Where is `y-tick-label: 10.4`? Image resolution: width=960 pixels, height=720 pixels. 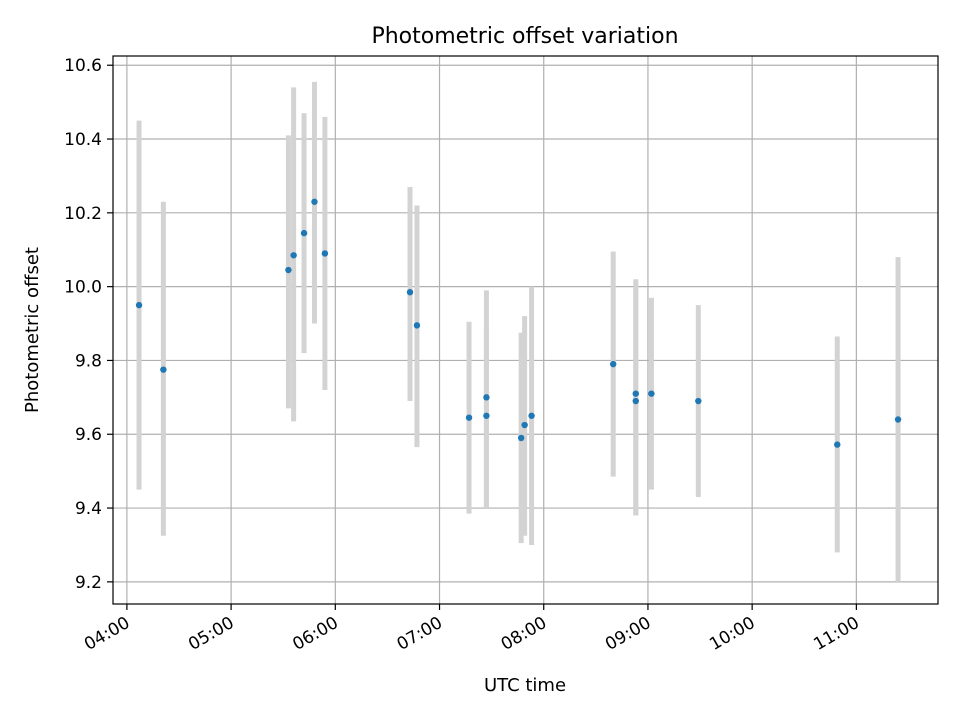 y-tick-label: 10.4 is located at coordinates (83, 140).